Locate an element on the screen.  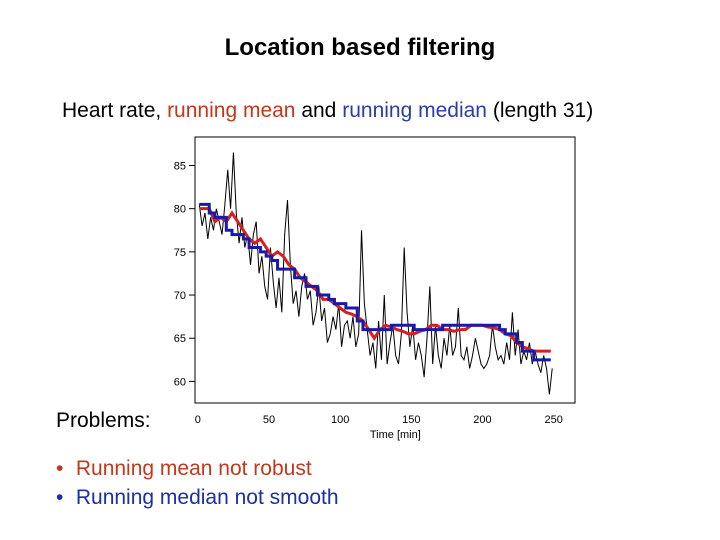
problem-item-median: • Running median not smooth is located at coordinates (197, 497).